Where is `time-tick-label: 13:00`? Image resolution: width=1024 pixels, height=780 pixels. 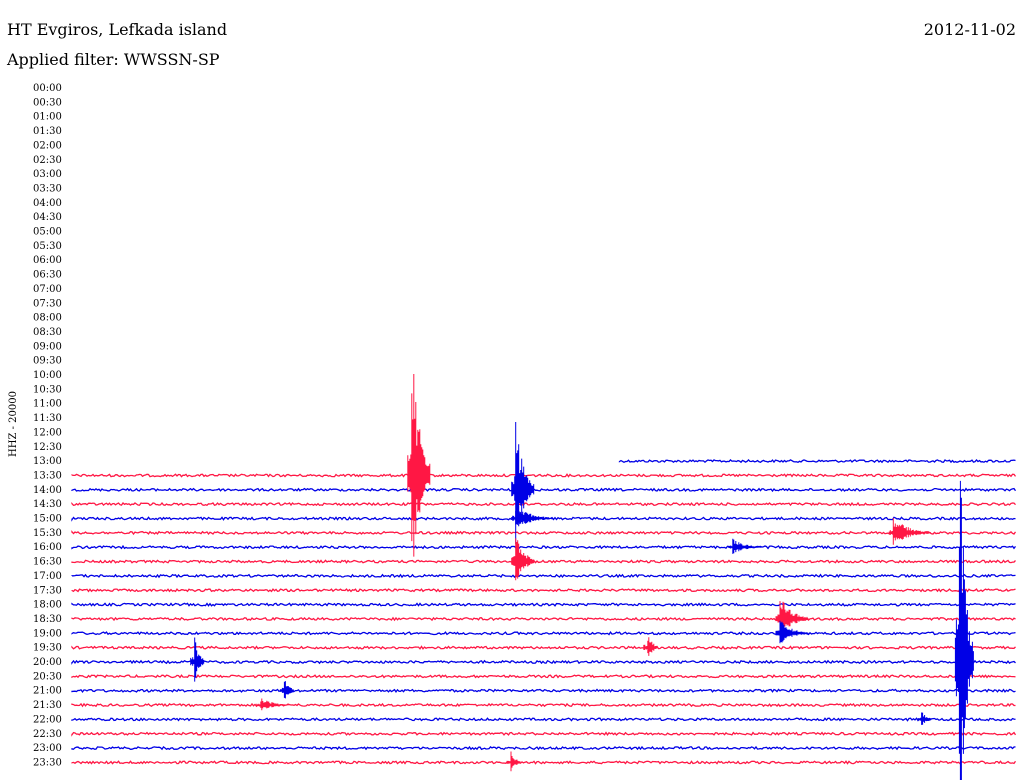 time-tick-label: 13:00 is located at coordinates (47, 461).